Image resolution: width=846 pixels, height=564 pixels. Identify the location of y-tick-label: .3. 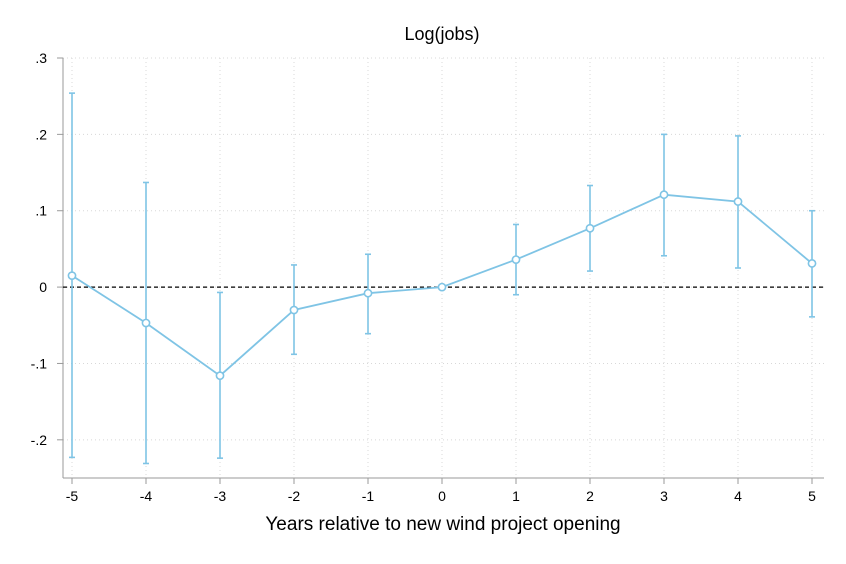
(41, 58).